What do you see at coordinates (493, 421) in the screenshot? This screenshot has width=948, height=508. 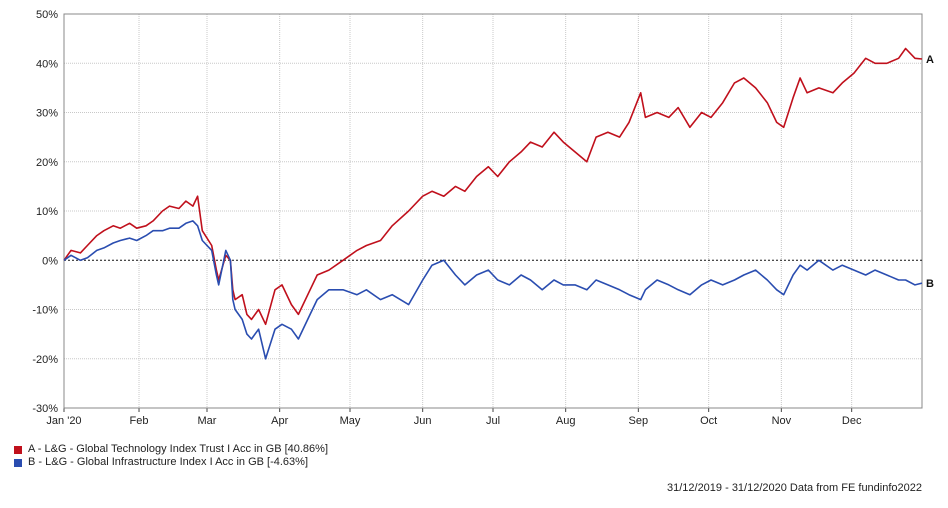 I see `x-tick-label: Jul` at bounding box center [493, 421].